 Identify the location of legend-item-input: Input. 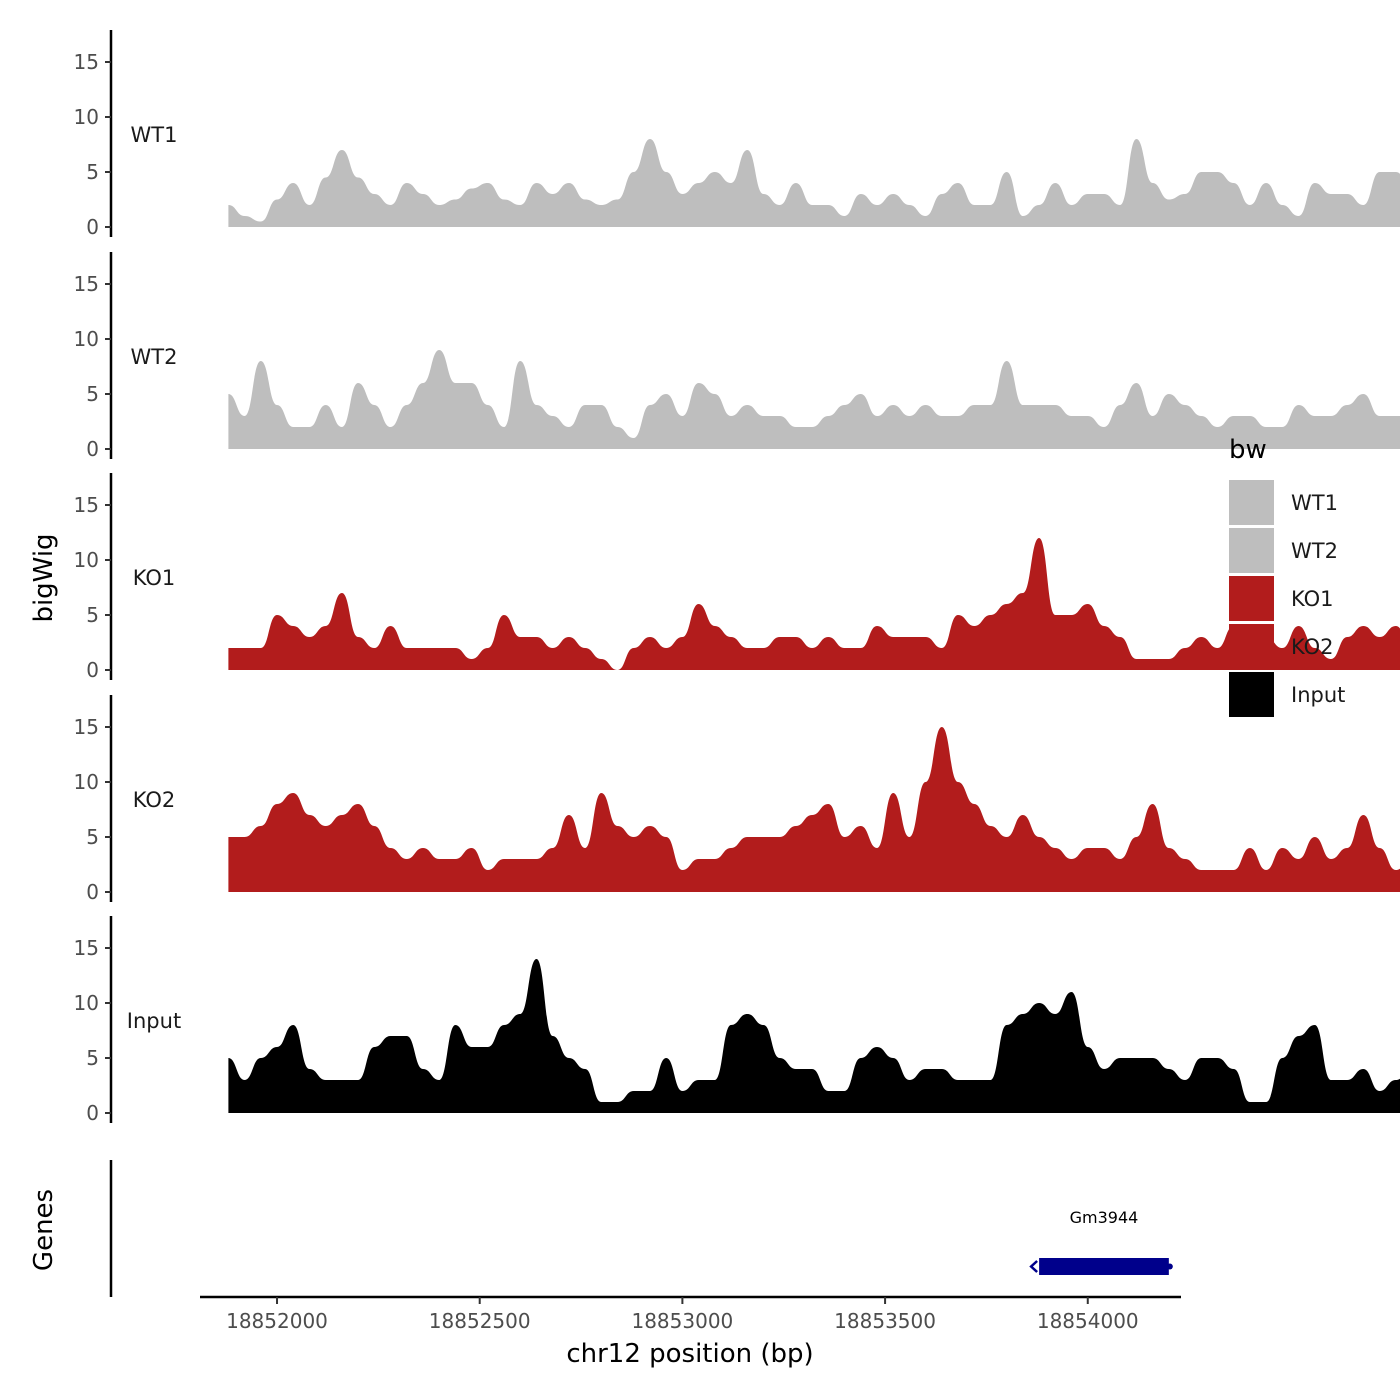
(1287, 694).